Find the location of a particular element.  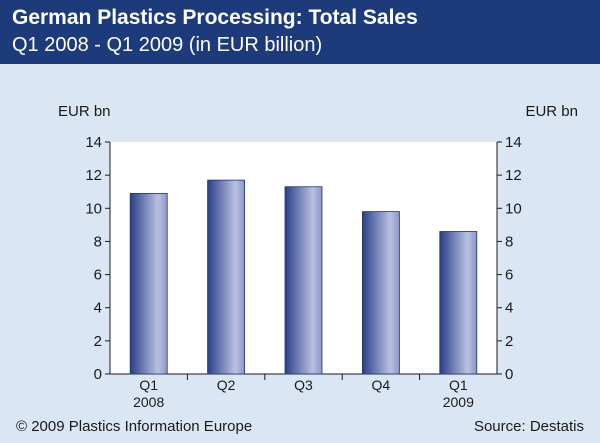

y-tick-label-left: 8 is located at coordinates (98, 241).